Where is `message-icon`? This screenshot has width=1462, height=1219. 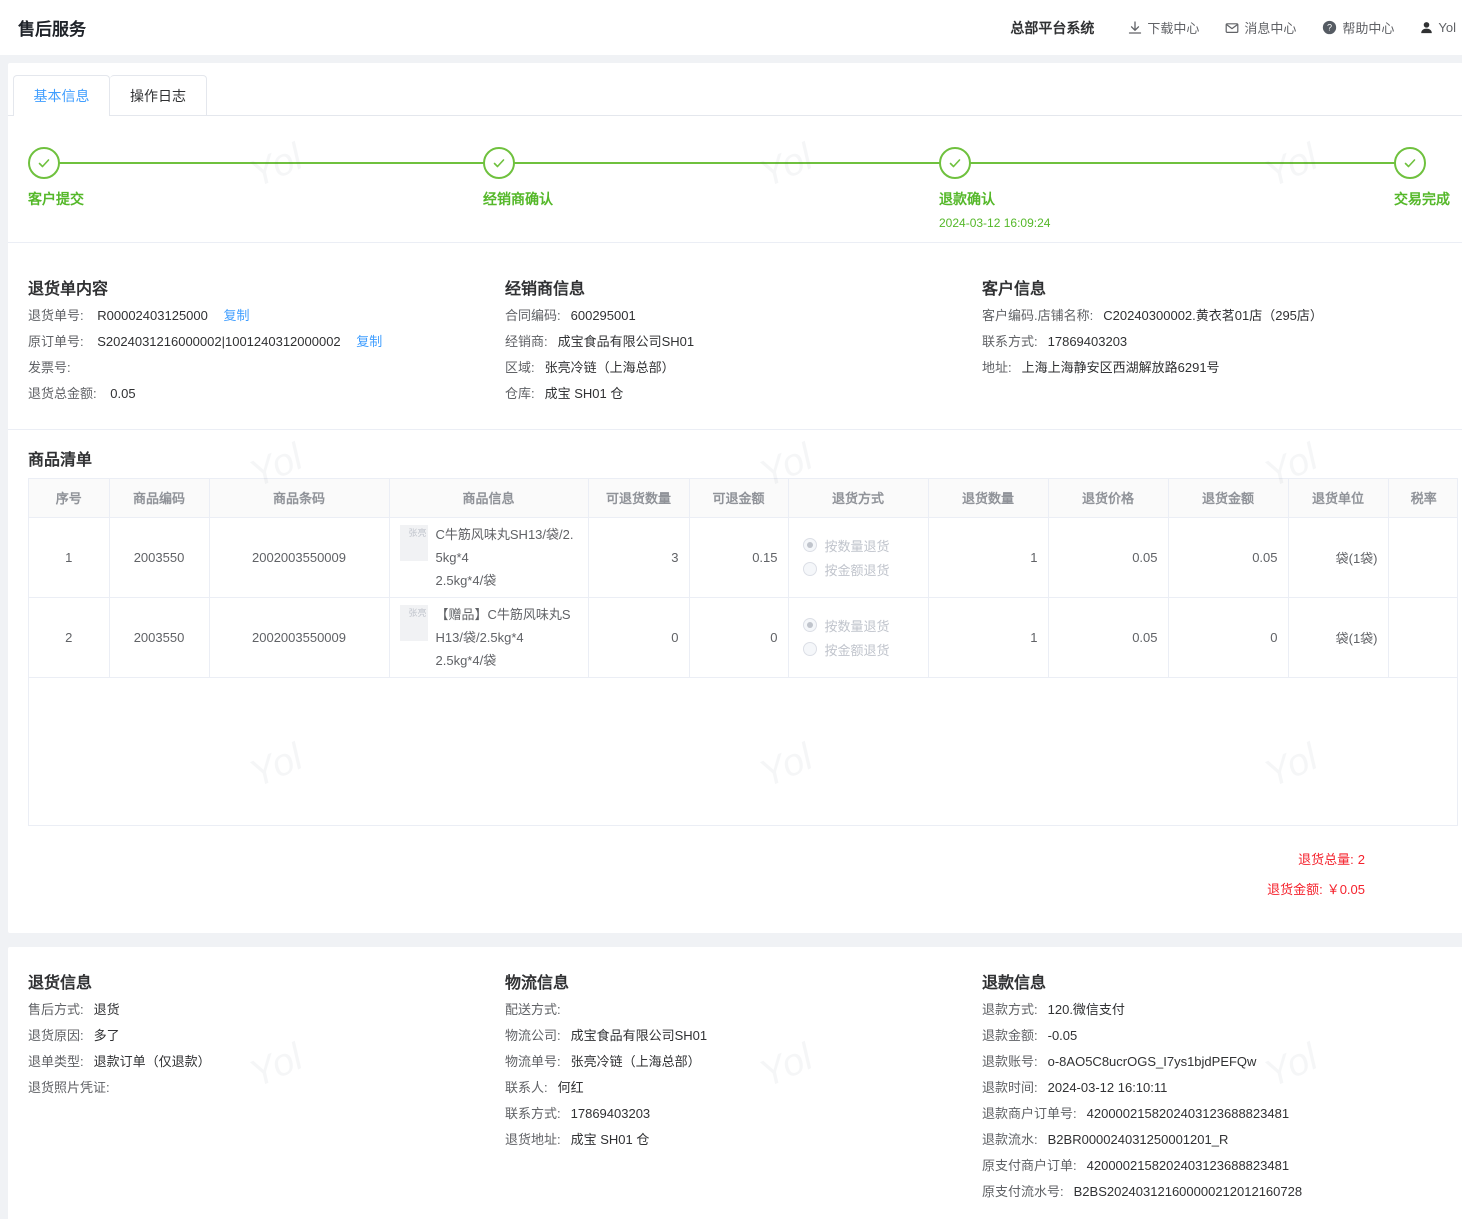
message-icon is located at coordinates (1232, 28).